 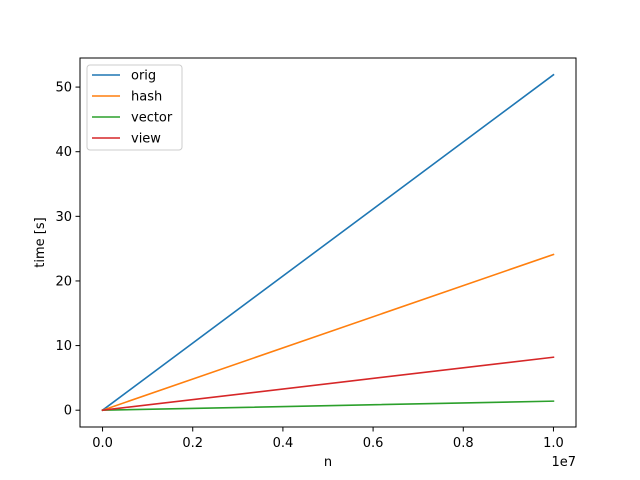 What do you see at coordinates (283, 443) in the screenshot?
I see `x-tick-label: 0.4` at bounding box center [283, 443].